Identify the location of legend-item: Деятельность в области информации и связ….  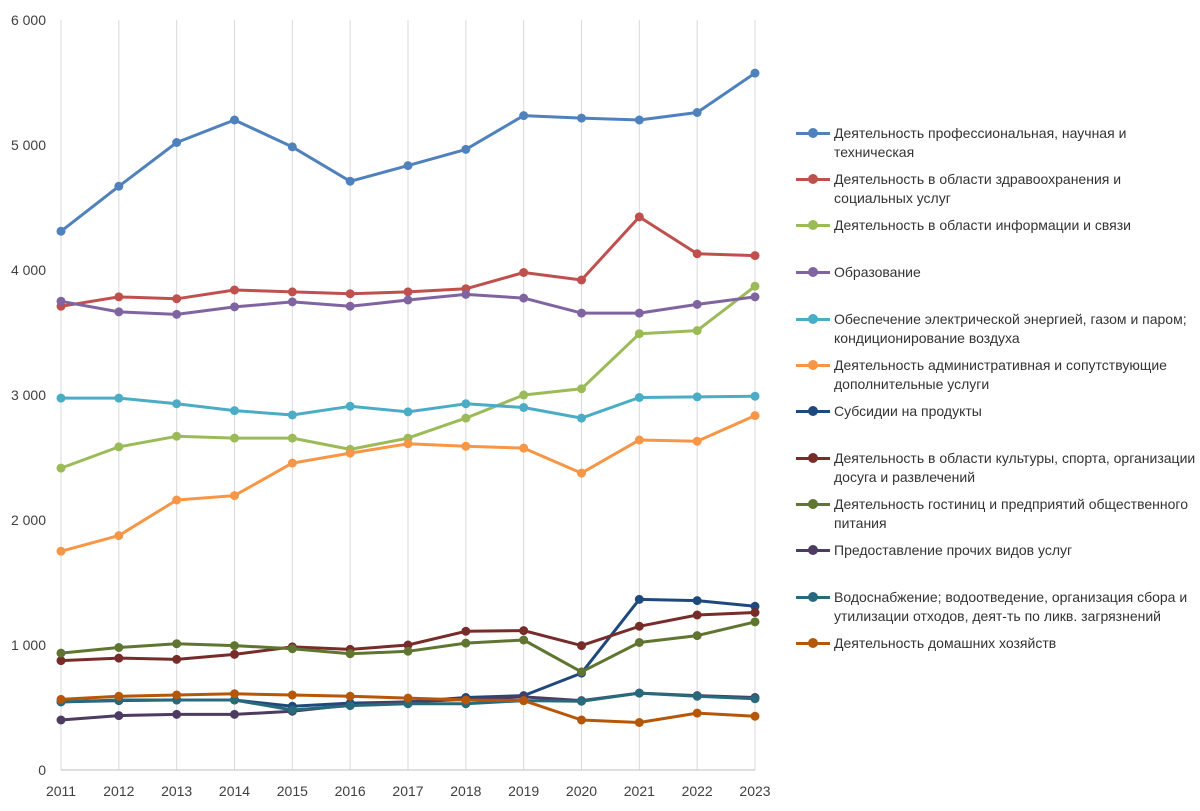
(996, 225).